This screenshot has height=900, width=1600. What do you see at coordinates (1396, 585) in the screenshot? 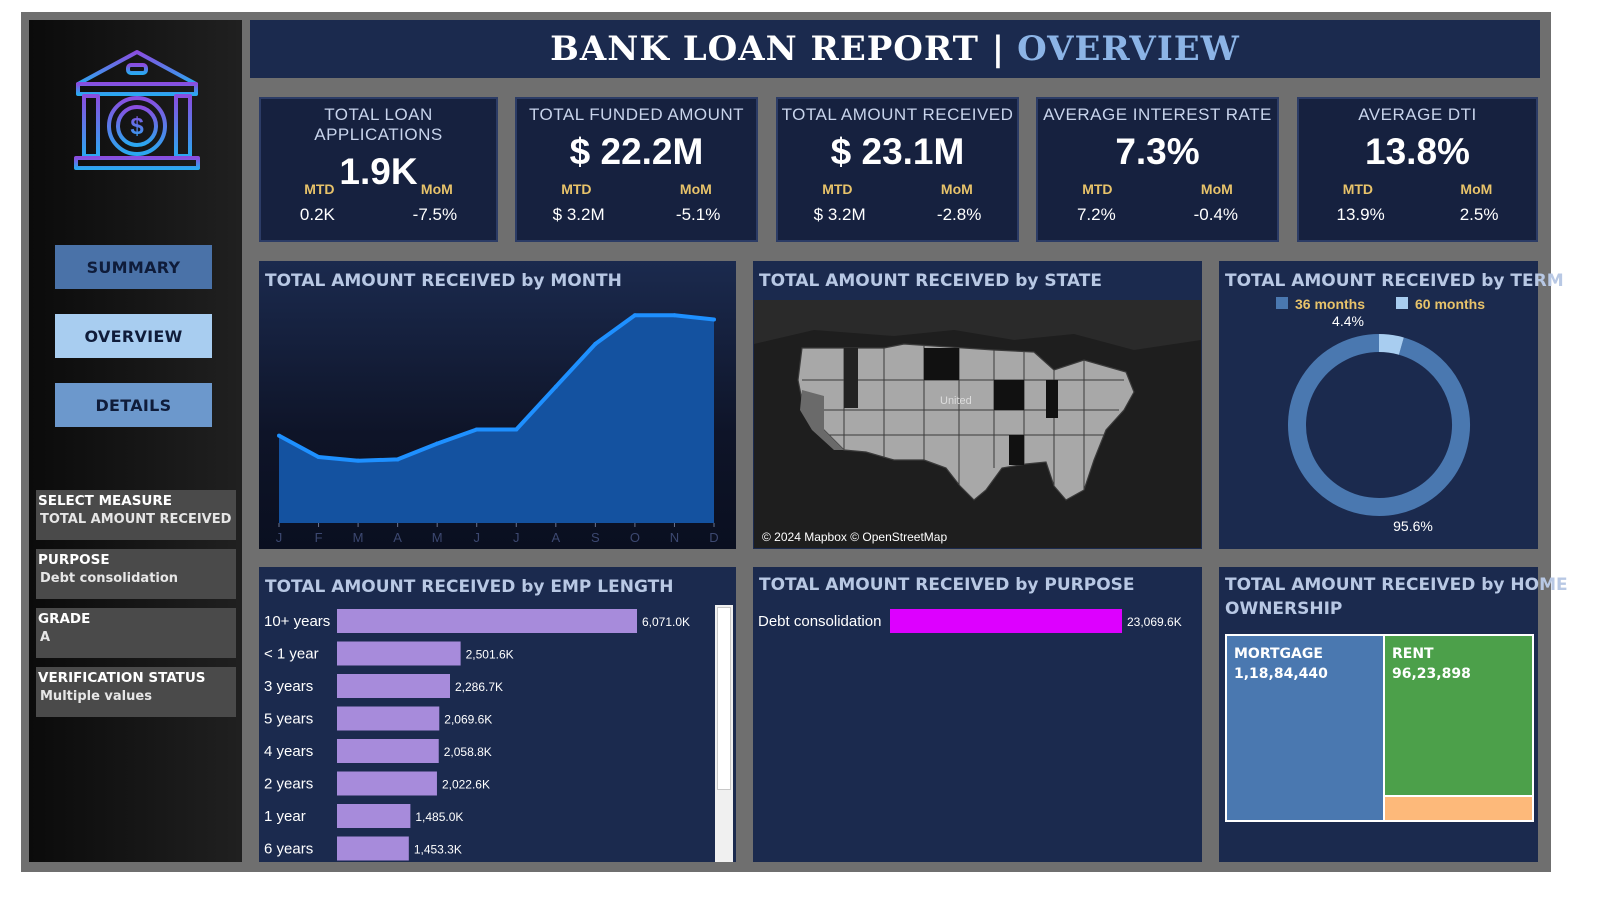
I see `home-panel-title-1: TOTAL AMOUNT RECEIVED by HOME` at bounding box center [1396, 585].